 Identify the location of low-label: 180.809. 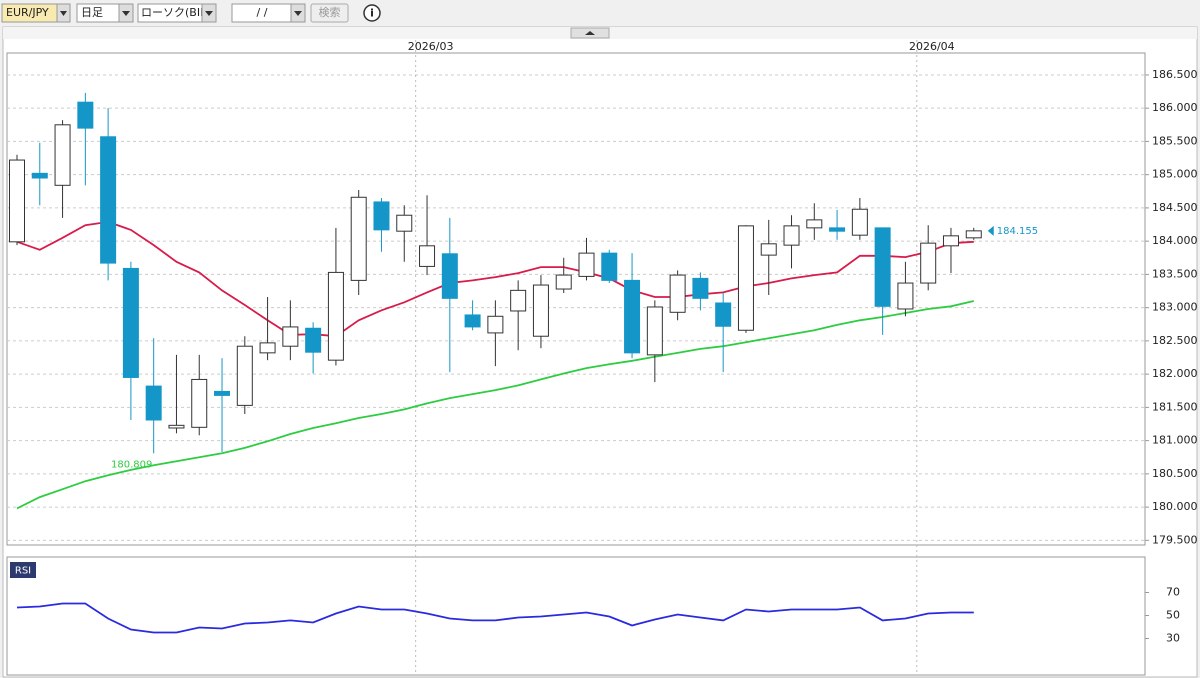
(131, 464).